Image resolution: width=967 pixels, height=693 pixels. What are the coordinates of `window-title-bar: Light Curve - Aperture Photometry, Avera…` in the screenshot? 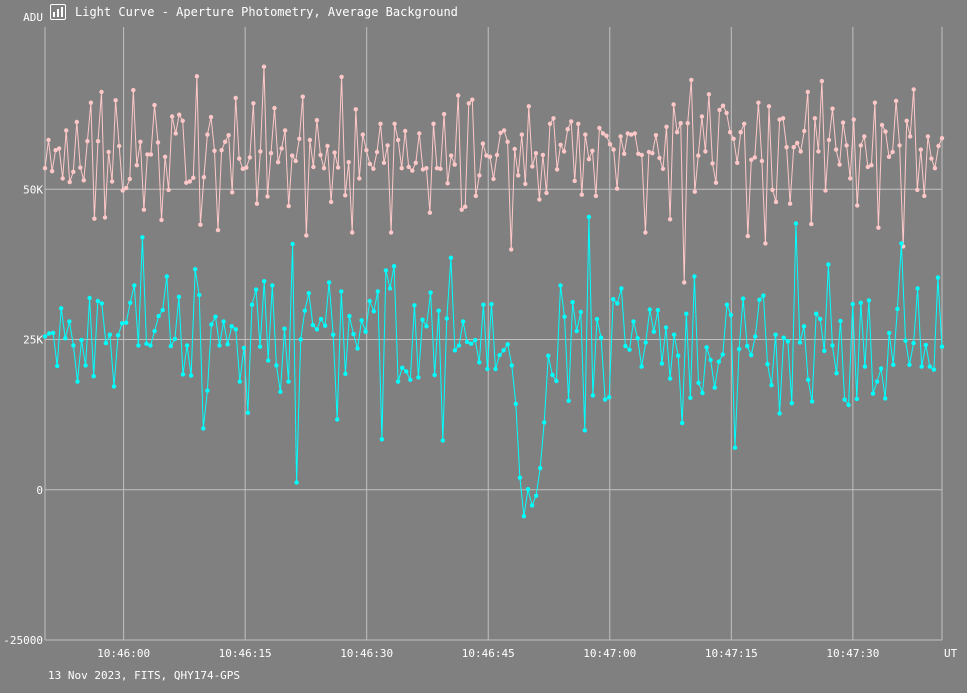 It's located at (254, 12).